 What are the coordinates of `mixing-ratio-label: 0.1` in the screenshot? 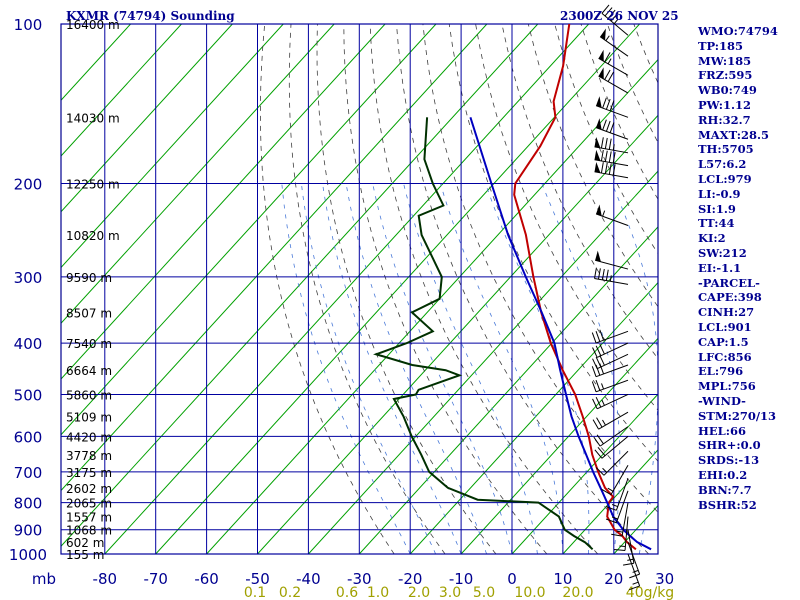 It's located at (255, 592).